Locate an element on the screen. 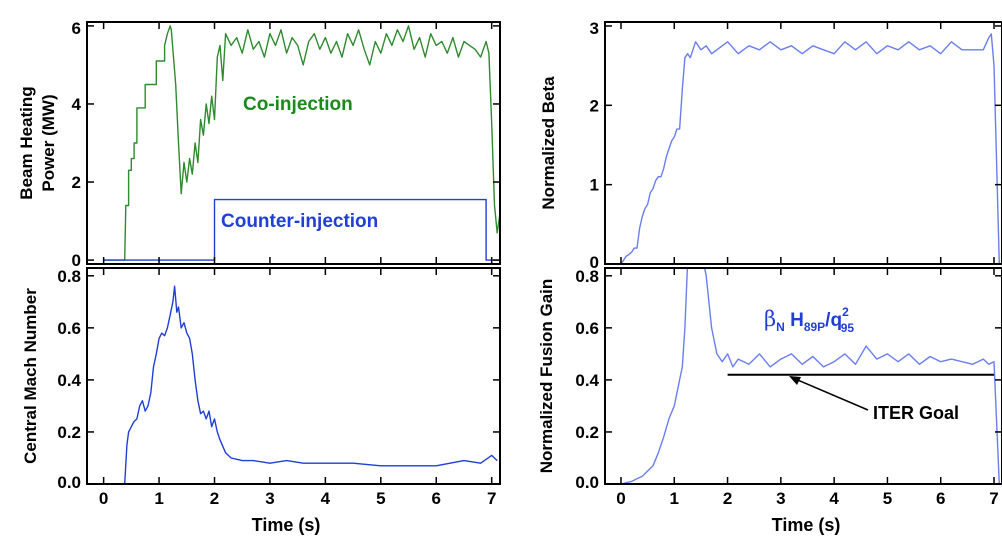  xtick-label-mach-1: 1 is located at coordinates (158, 498).